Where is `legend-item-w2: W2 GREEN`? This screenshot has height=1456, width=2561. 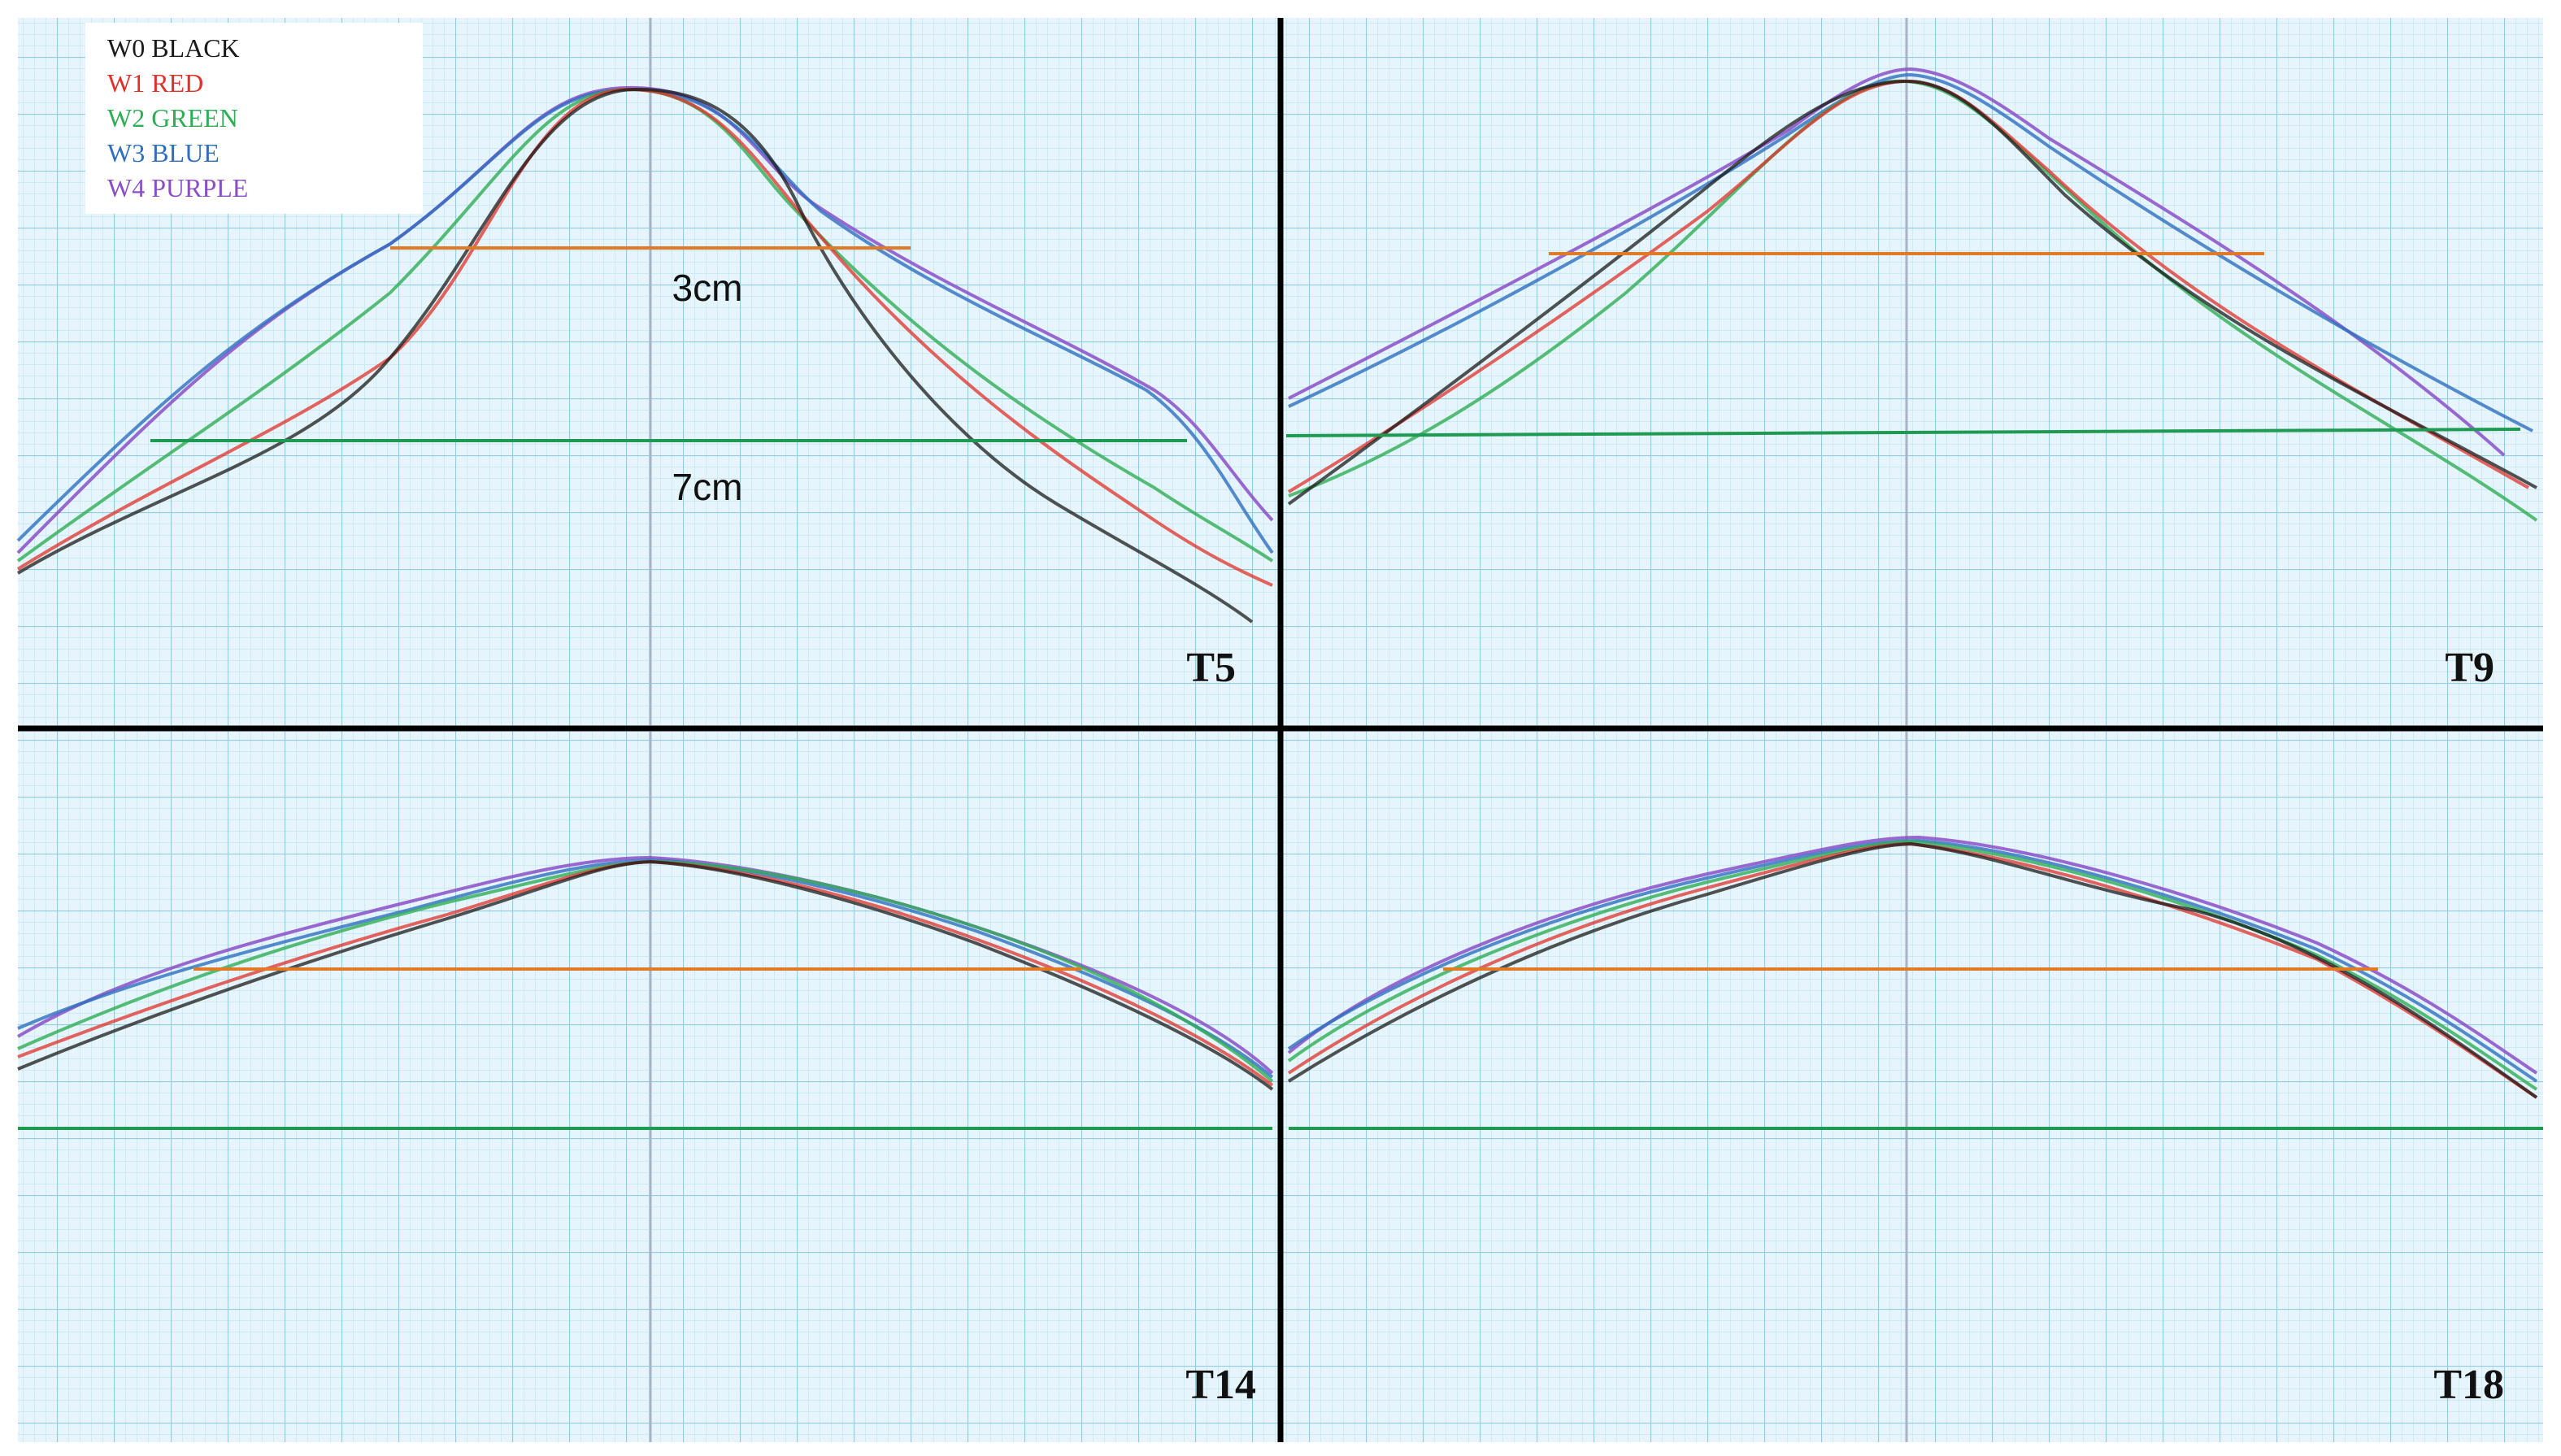 legend-item-w2: W2 GREEN is located at coordinates (172, 118).